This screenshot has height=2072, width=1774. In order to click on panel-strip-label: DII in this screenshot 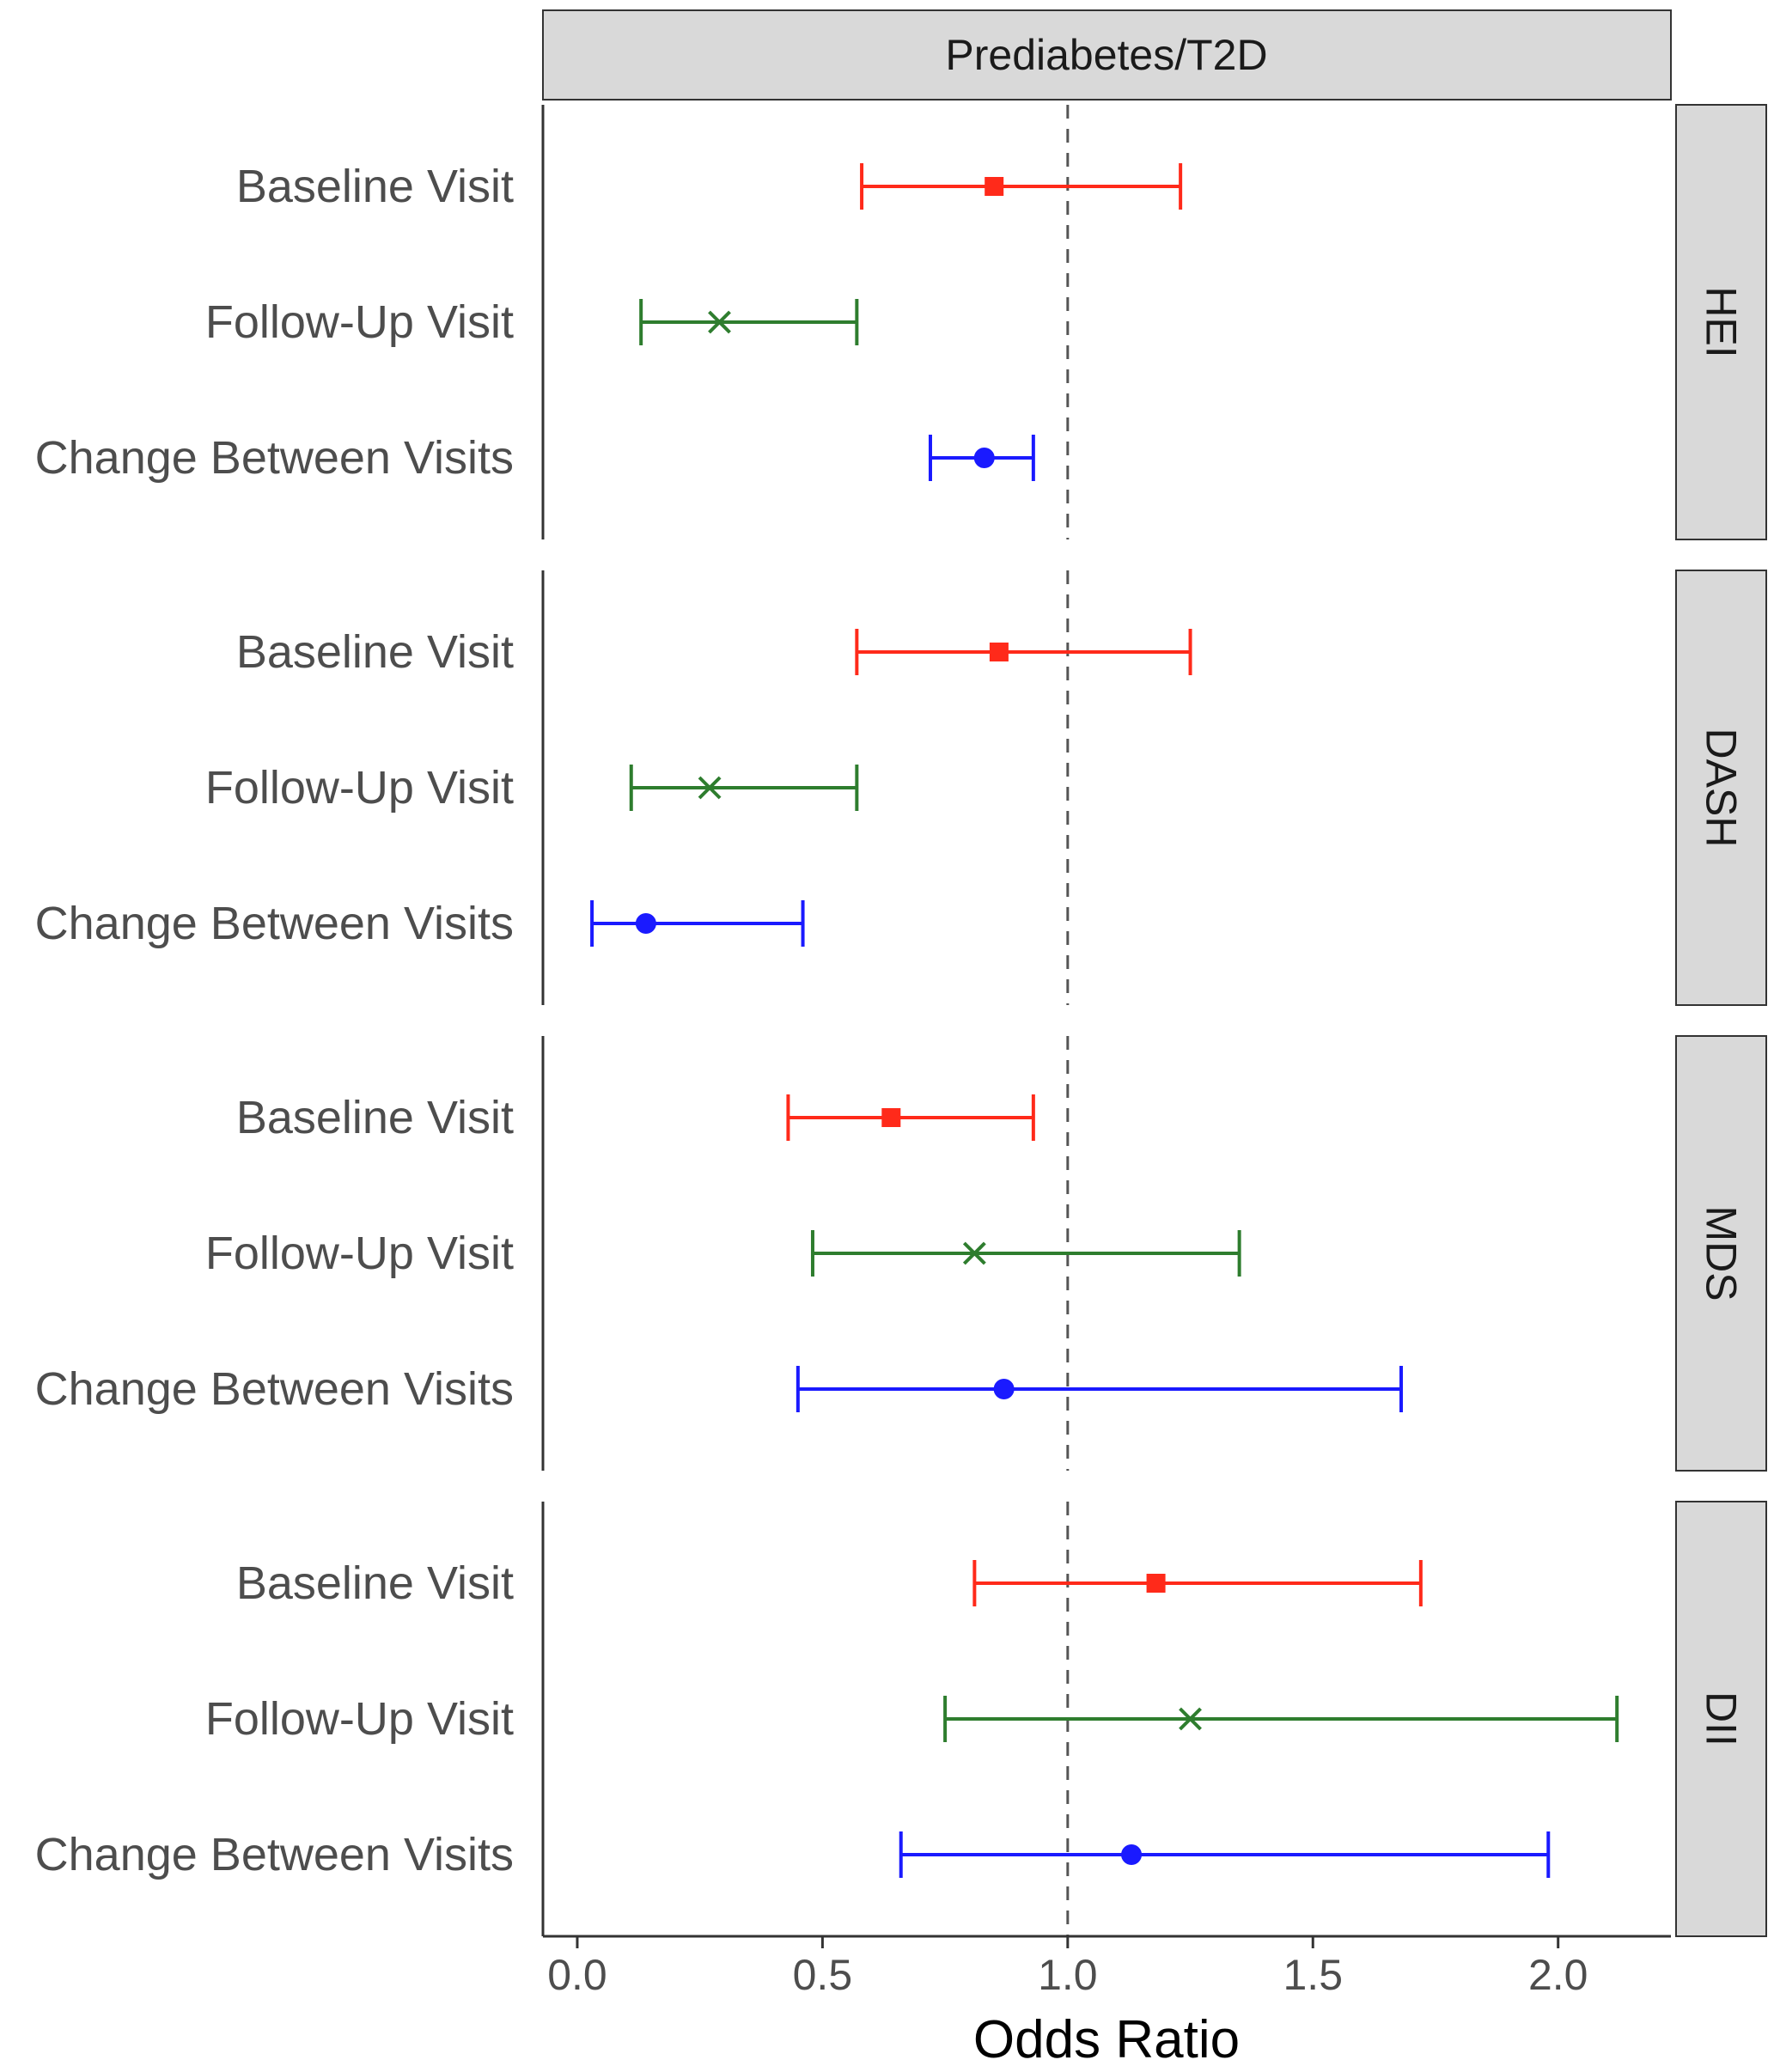, I will do `click(1722, 1718)`.